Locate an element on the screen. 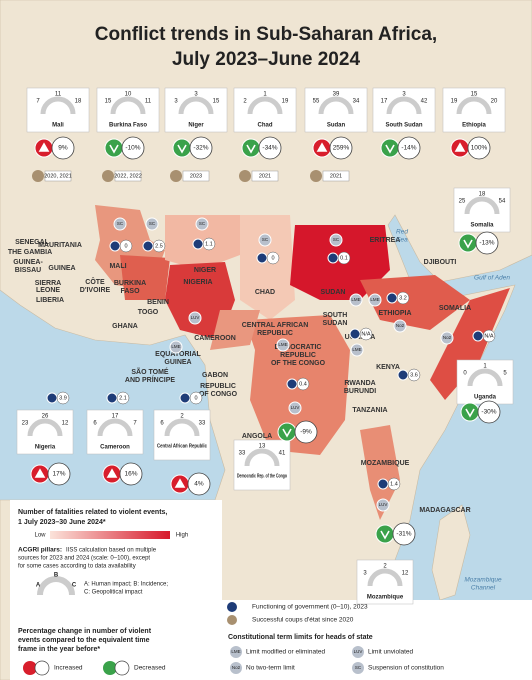 The height and width of the screenshot is (680, 532). legend-pillar-text: A: Human impact; B: Incidence; is located at coordinates (126, 585).